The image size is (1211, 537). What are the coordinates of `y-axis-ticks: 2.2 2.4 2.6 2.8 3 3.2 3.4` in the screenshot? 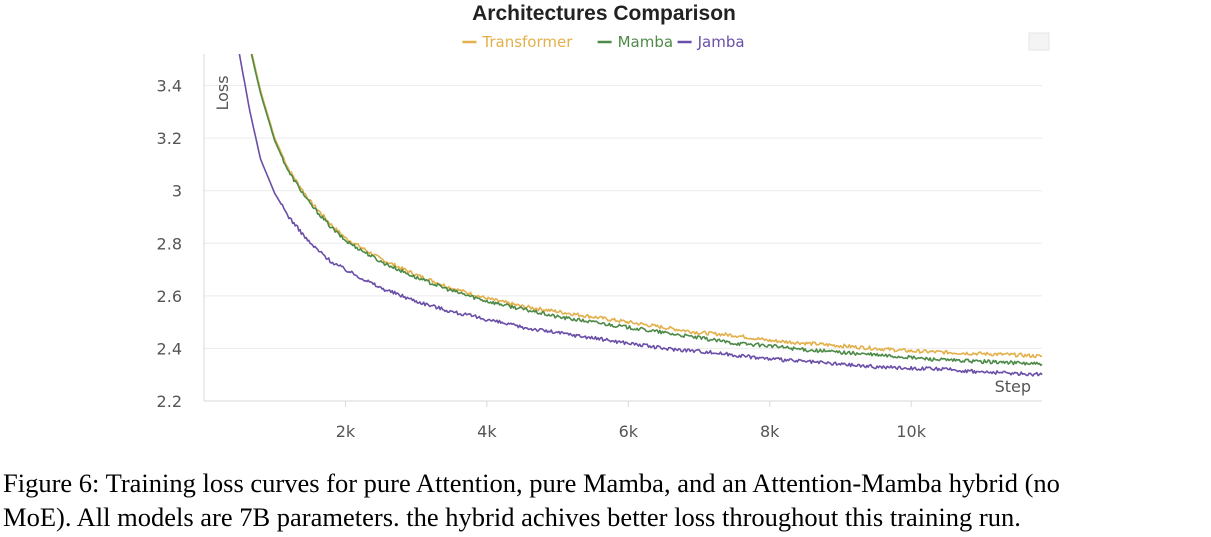 It's located at (169, 244).